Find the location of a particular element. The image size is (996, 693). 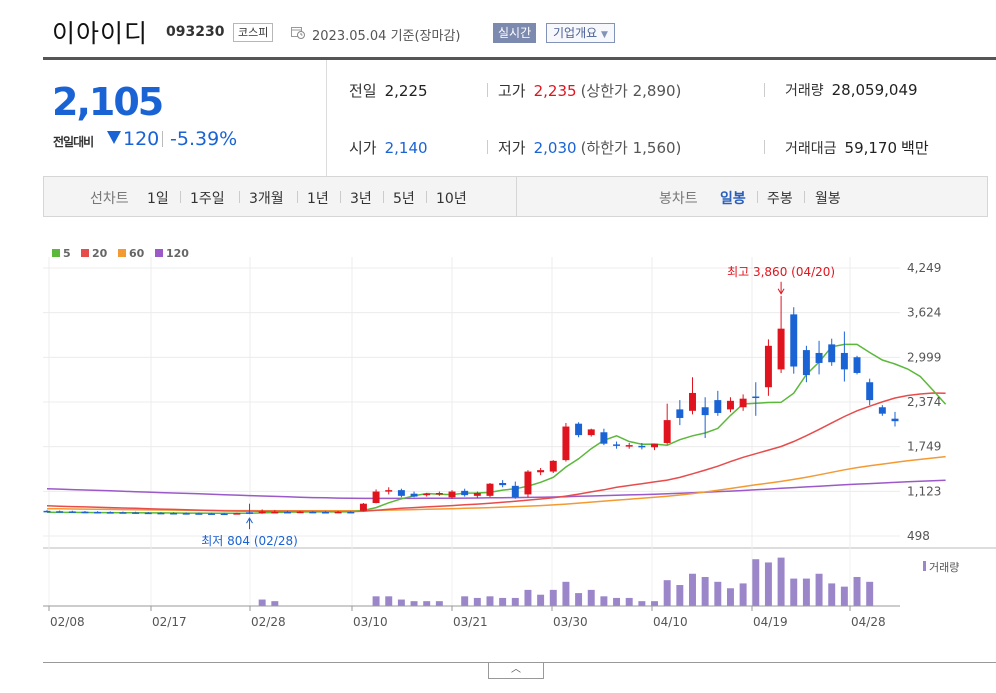

caret-down-icon: ▼ is located at coordinates (604, 35).